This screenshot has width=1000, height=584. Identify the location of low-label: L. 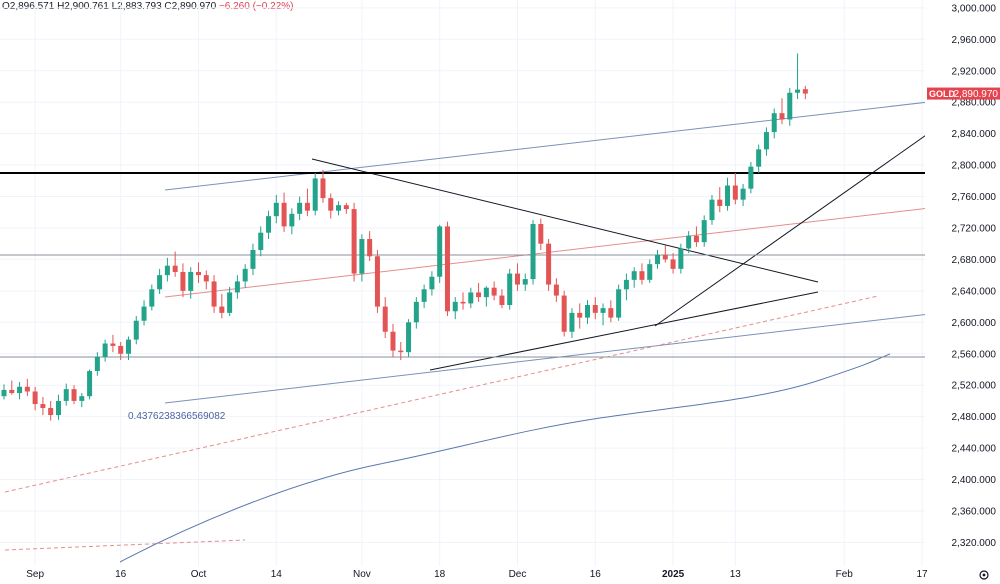
(114, 6).